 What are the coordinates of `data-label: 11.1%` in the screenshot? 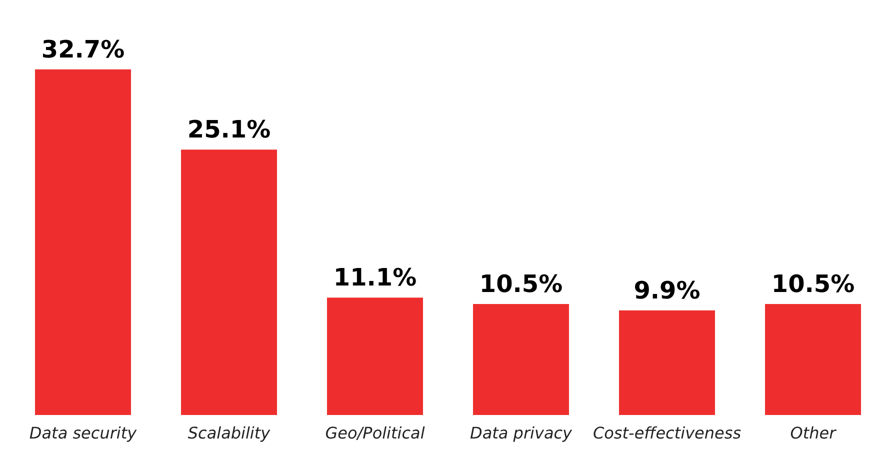 It's located at (375, 278).